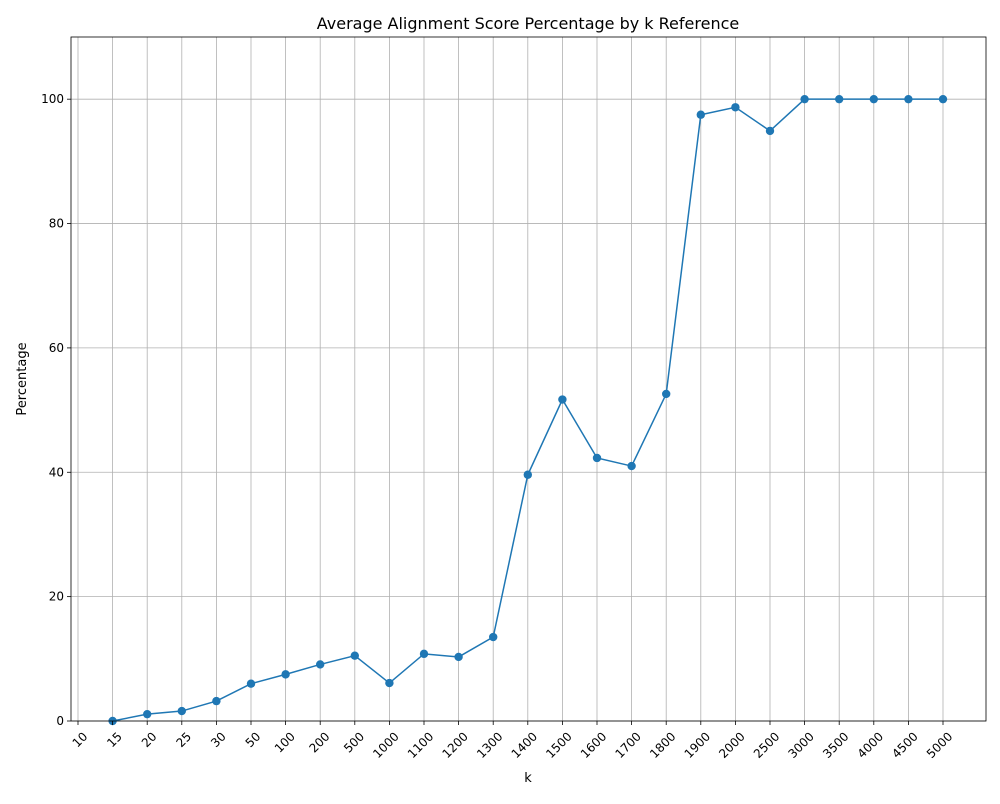 The image size is (1000, 804). What do you see at coordinates (593, 744) in the screenshot?
I see `x-tick-label: 1600` at bounding box center [593, 744].